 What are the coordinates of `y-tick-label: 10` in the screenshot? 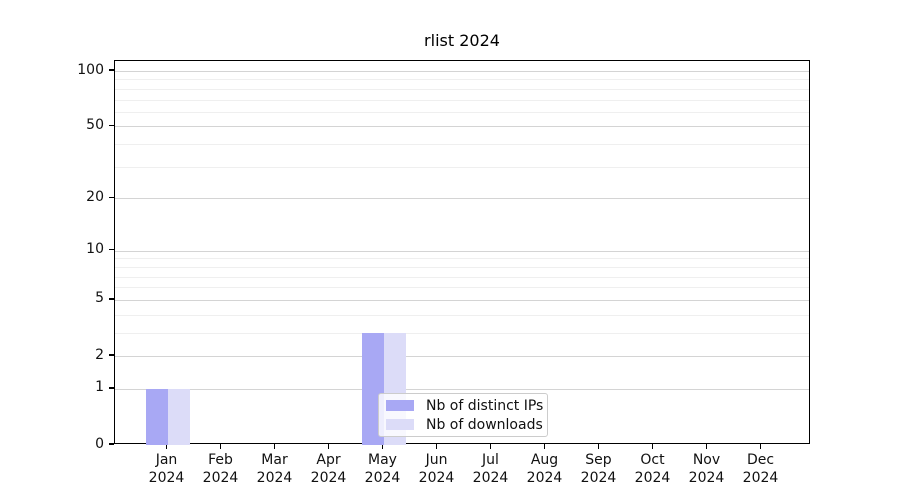 It's located at (95, 249).